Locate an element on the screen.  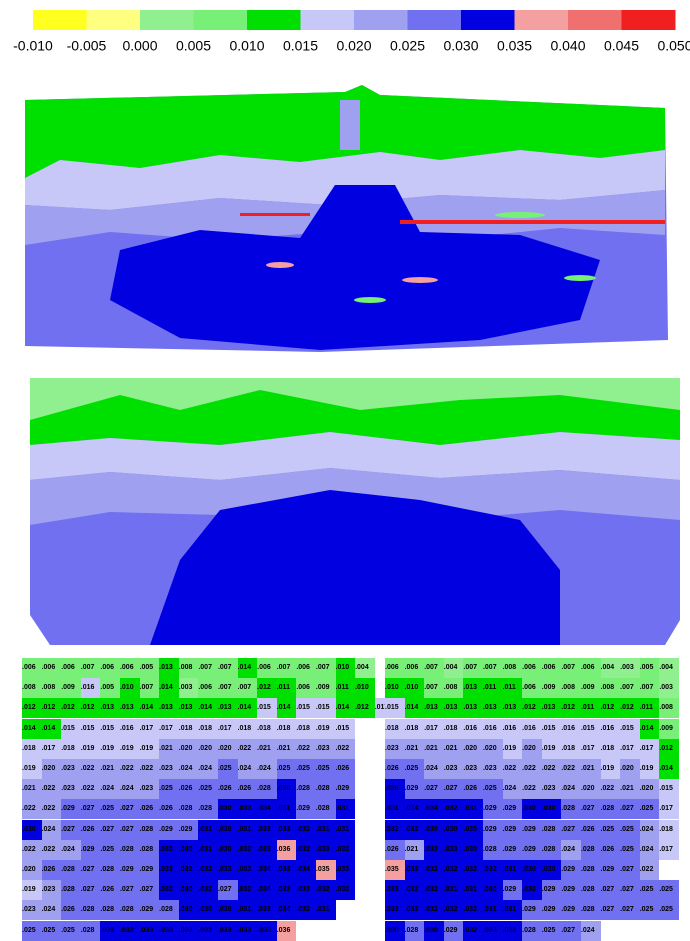
colorbar-label: -0.005 is located at coordinates (87, 46).